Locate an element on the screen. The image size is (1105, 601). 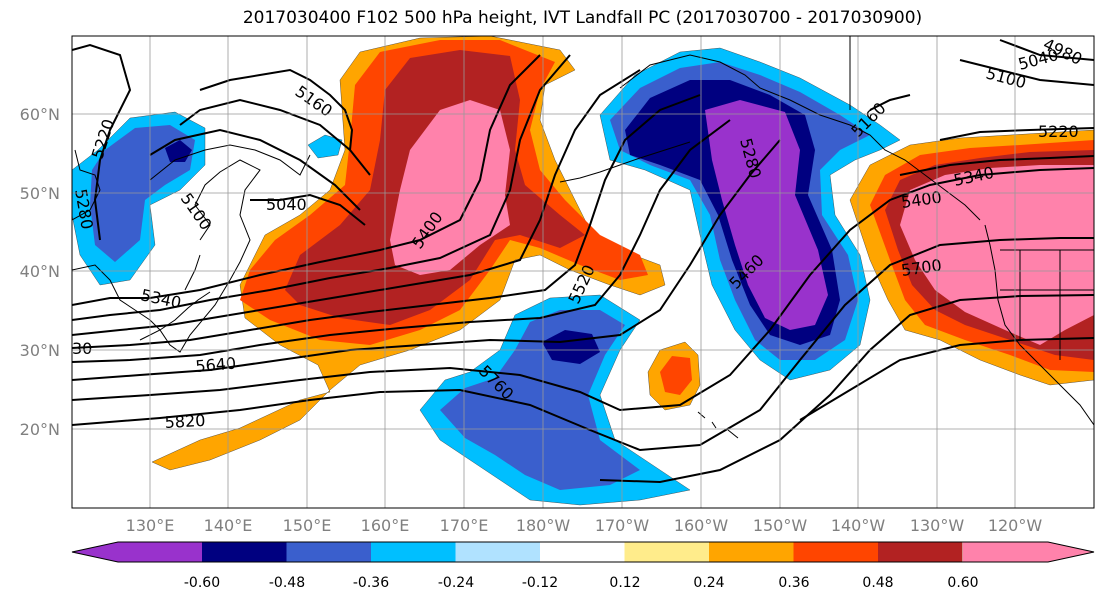
contour-label: 30 is located at coordinates (82, 348).